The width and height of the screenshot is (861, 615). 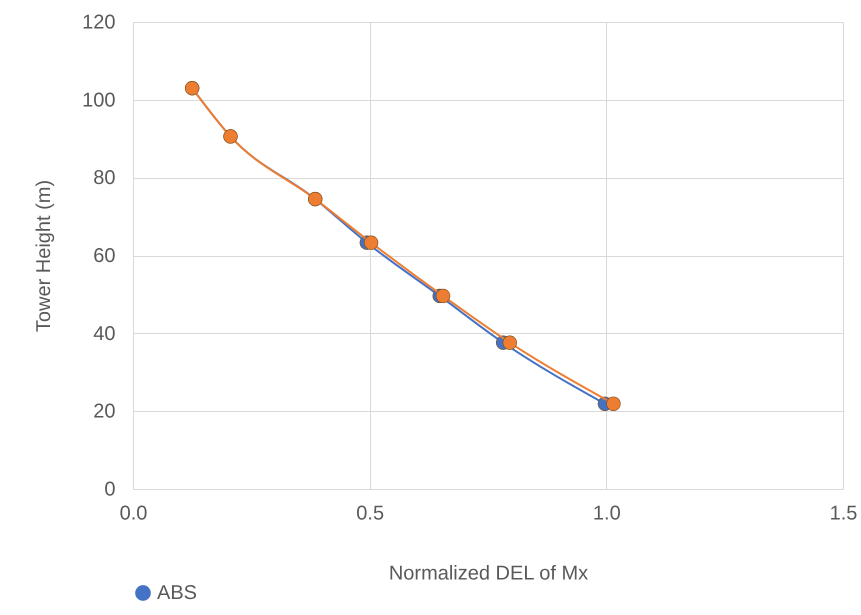 What do you see at coordinates (104, 256) in the screenshot?
I see `y-tick-label: 60` at bounding box center [104, 256].